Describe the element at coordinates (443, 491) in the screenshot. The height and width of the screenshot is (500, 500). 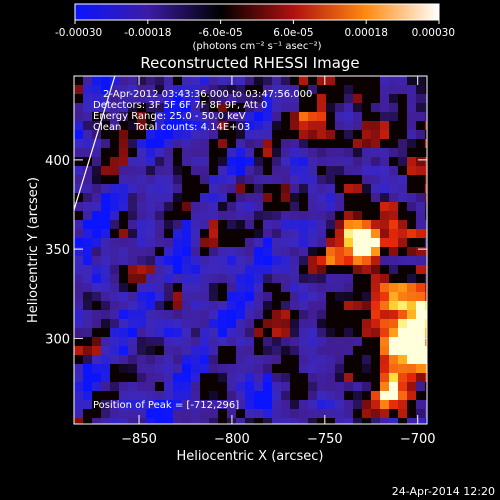
I see `footer-timestamp: 24-Apr-2014 12:20` at that location.